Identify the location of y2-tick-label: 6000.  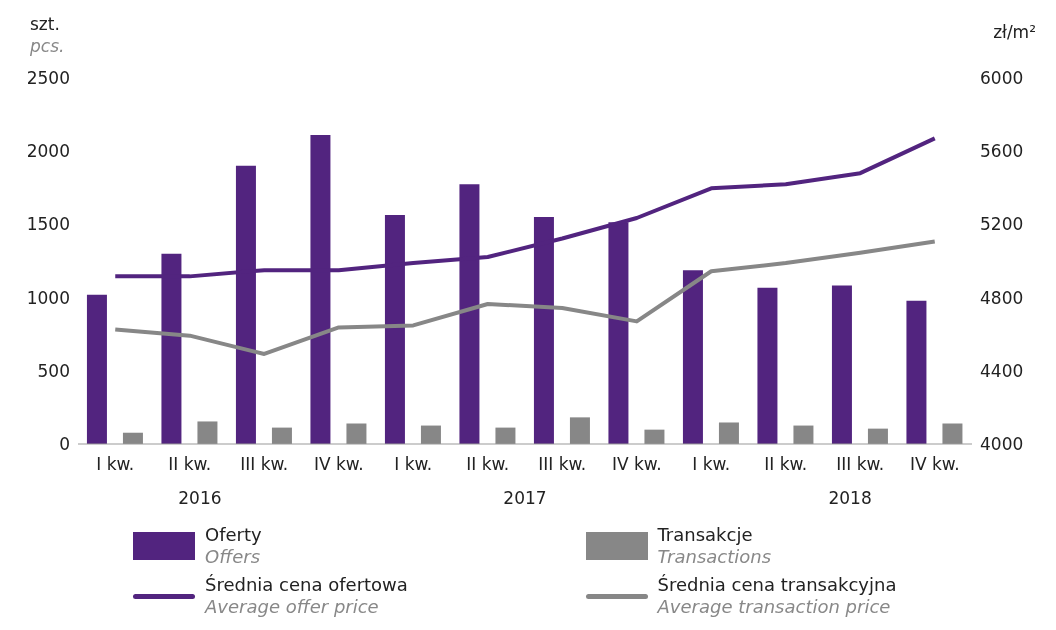
(1002, 78).